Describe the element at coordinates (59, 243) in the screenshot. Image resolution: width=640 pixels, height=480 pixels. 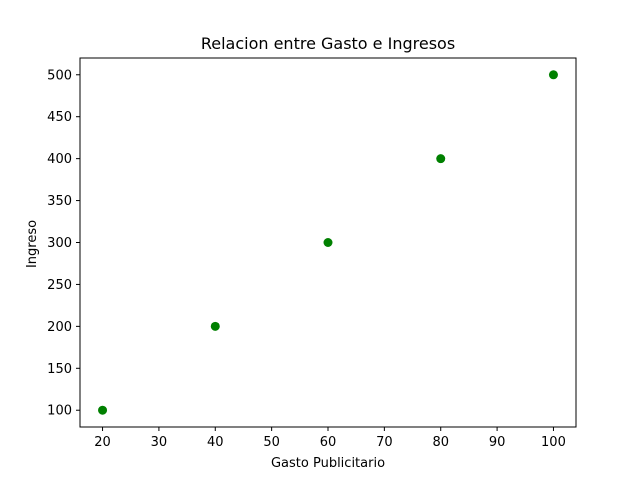
I see `y-tick-label: 300` at that location.